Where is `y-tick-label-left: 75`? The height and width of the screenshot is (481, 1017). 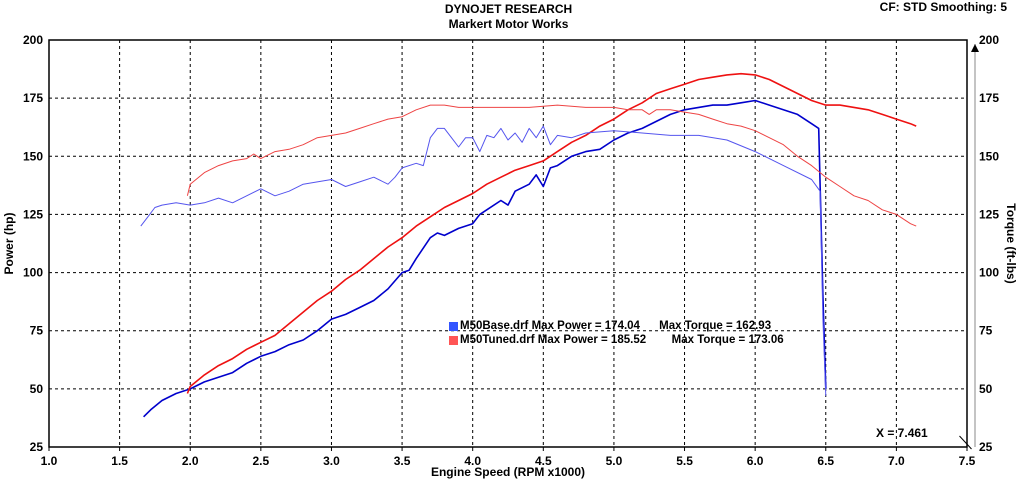
y-tick-label-left: 75 is located at coordinates (37, 331).